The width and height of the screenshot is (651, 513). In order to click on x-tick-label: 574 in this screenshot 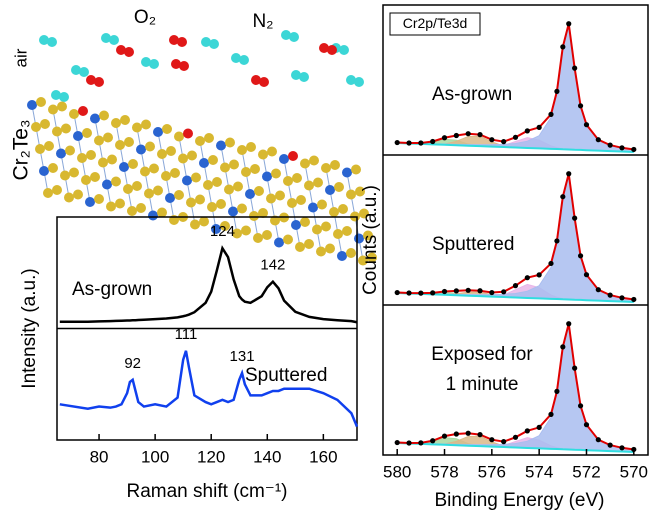, I will do `click(539, 471)`.